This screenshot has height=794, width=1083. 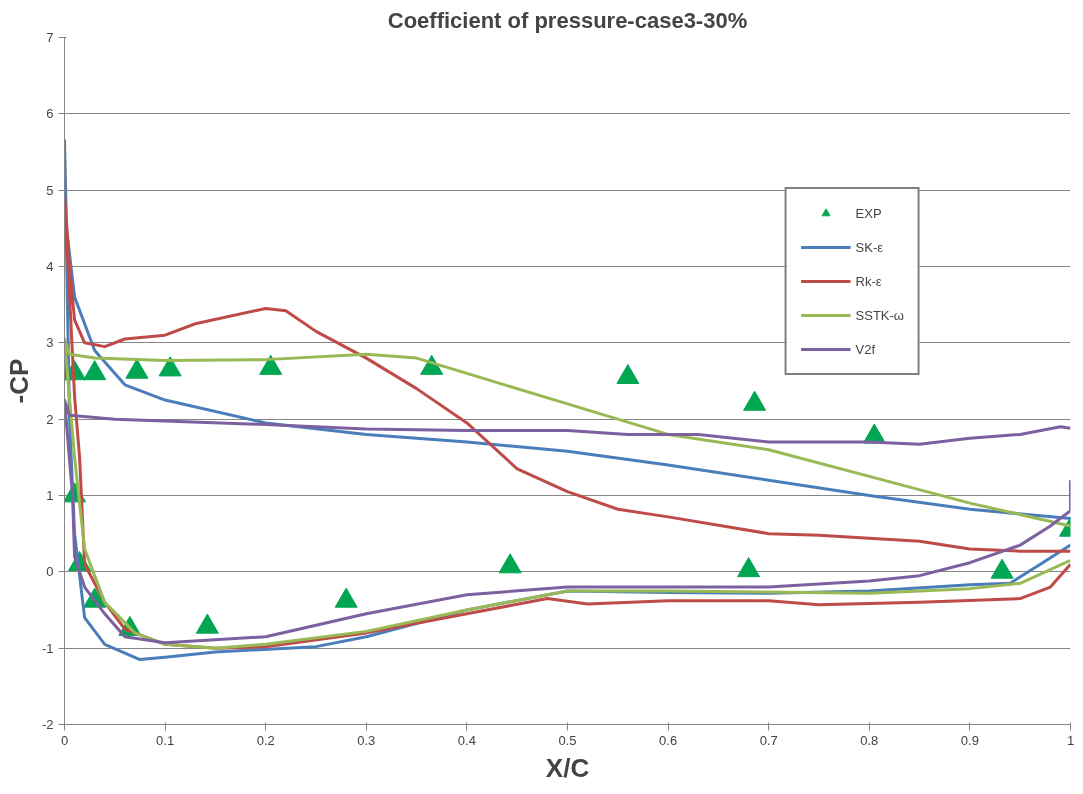 What do you see at coordinates (18, 381) in the screenshot?
I see `y-axis-title: -CP` at bounding box center [18, 381].